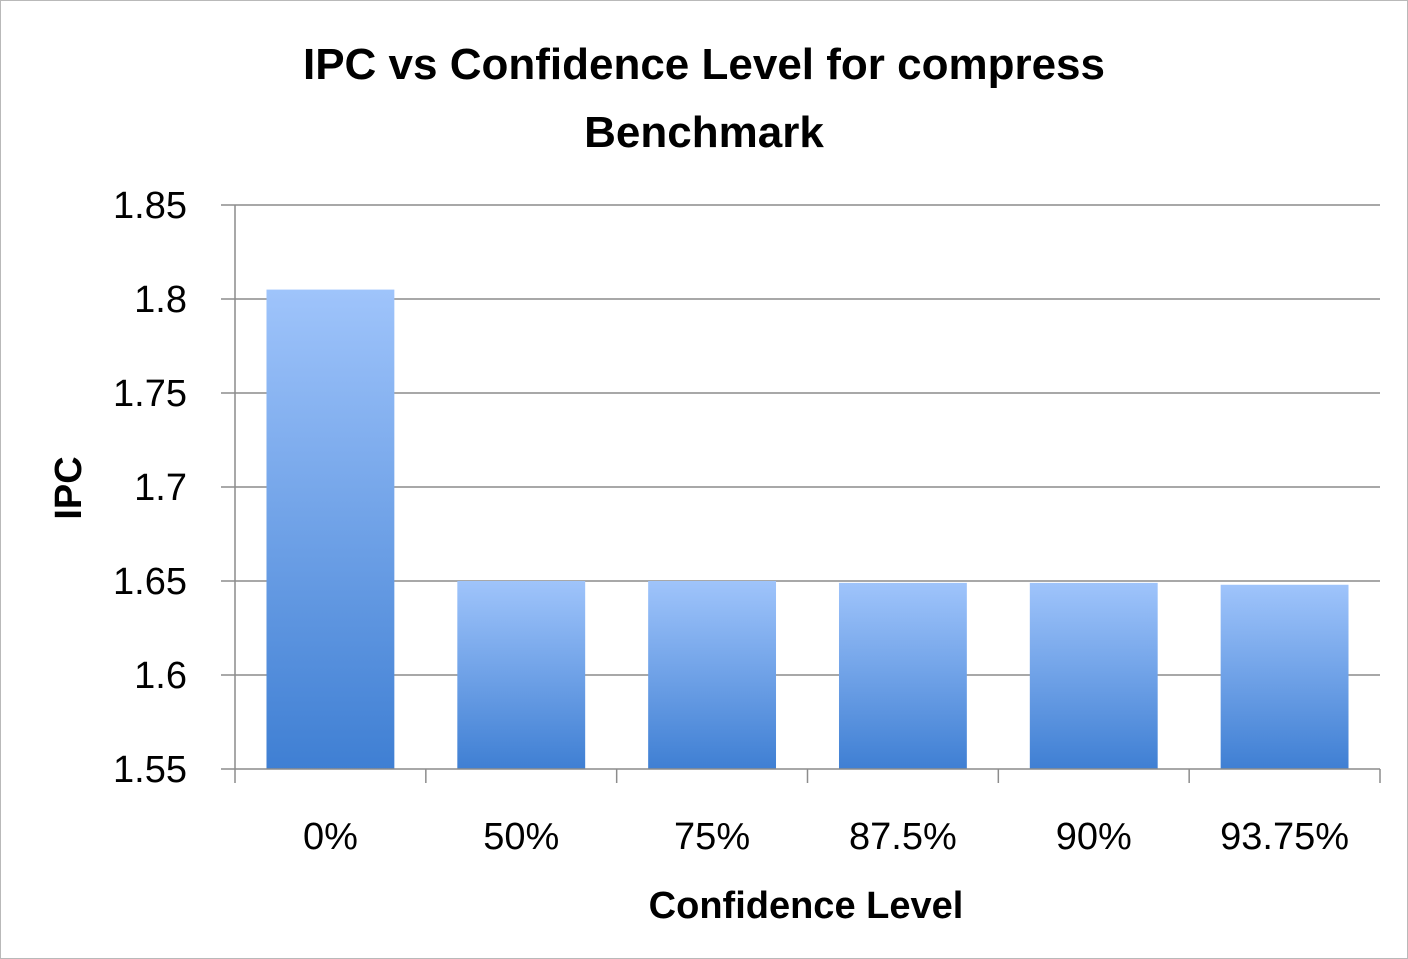 This screenshot has width=1408, height=959. What do you see at coordinates (1094, 837) in the screenshot?
I see `x-tick-label: 90%` at bounding box center [1094, 837].